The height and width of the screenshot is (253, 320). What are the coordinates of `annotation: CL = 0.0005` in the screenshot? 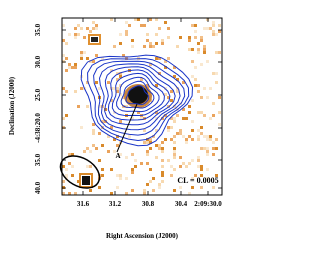 It's located at (197, 180).